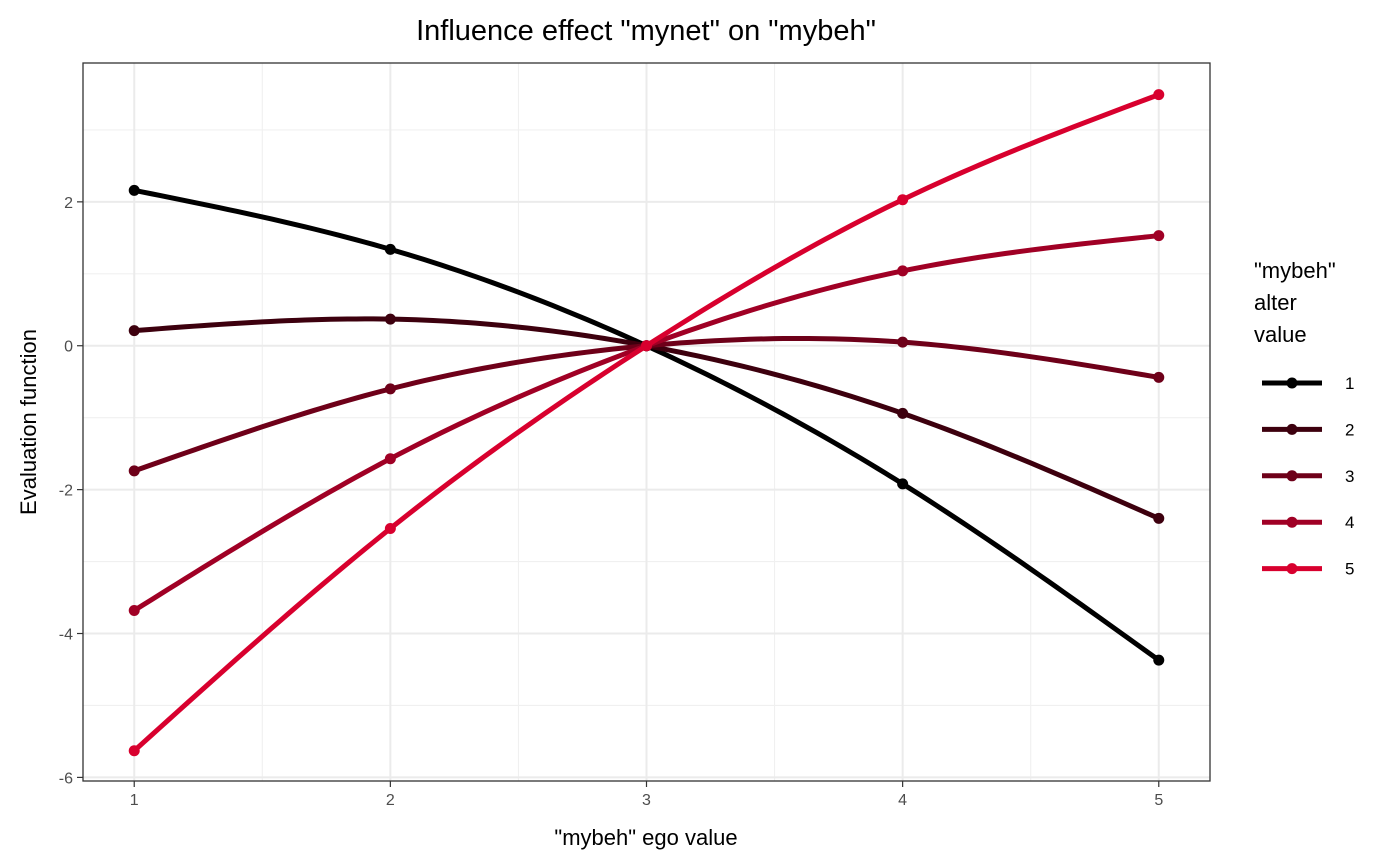 The image size is (1400, 866). I want to click on y-tick-label-0: -6, so click(66, 778).